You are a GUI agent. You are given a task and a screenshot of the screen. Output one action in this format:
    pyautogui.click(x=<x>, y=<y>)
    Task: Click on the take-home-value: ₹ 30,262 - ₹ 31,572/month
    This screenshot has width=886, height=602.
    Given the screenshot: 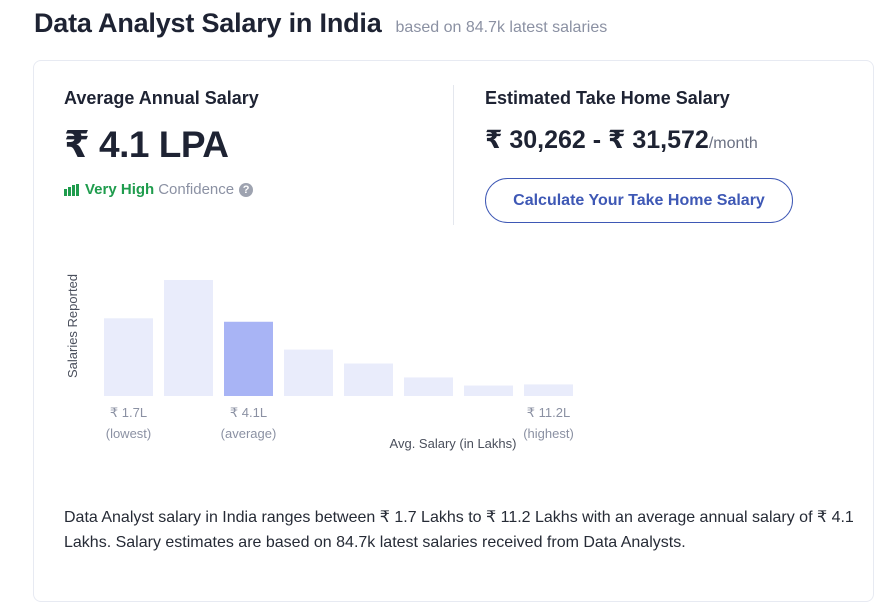 What is the action you would take?
    pyautogui.click(x=621, y=140)
    